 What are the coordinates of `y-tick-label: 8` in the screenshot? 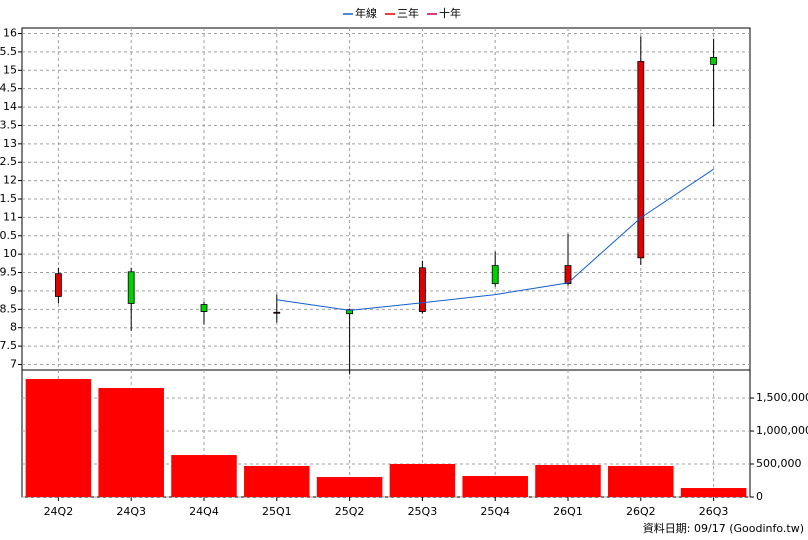 It's located at (13, 327).